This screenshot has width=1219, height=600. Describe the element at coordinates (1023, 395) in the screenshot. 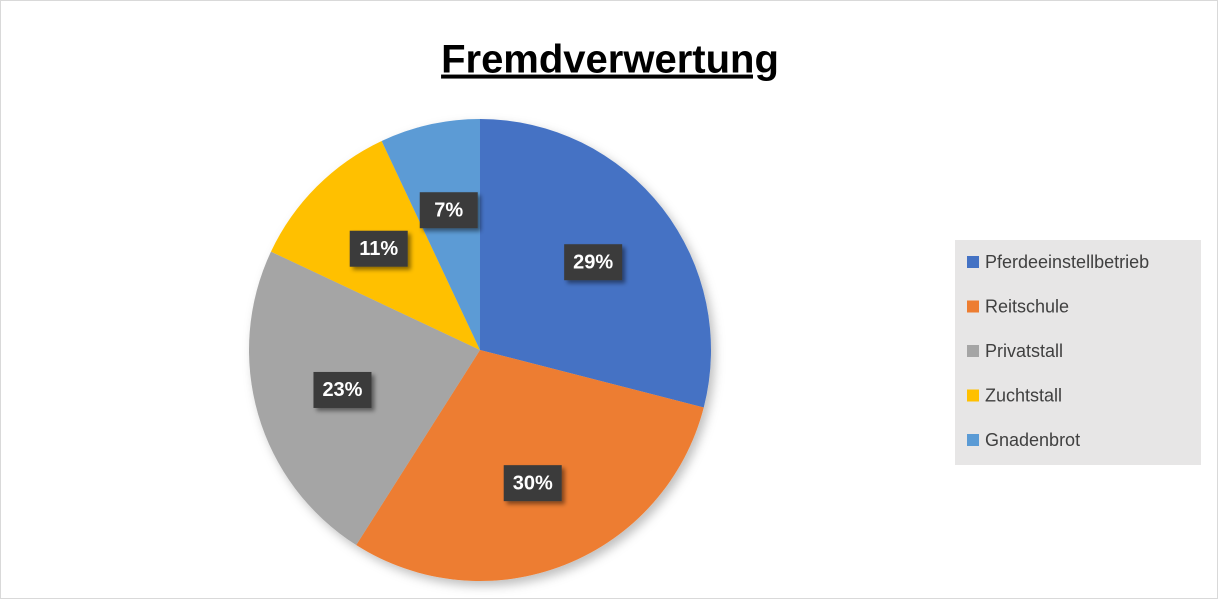

I see `legend-label: Zuchtstall` at that location.